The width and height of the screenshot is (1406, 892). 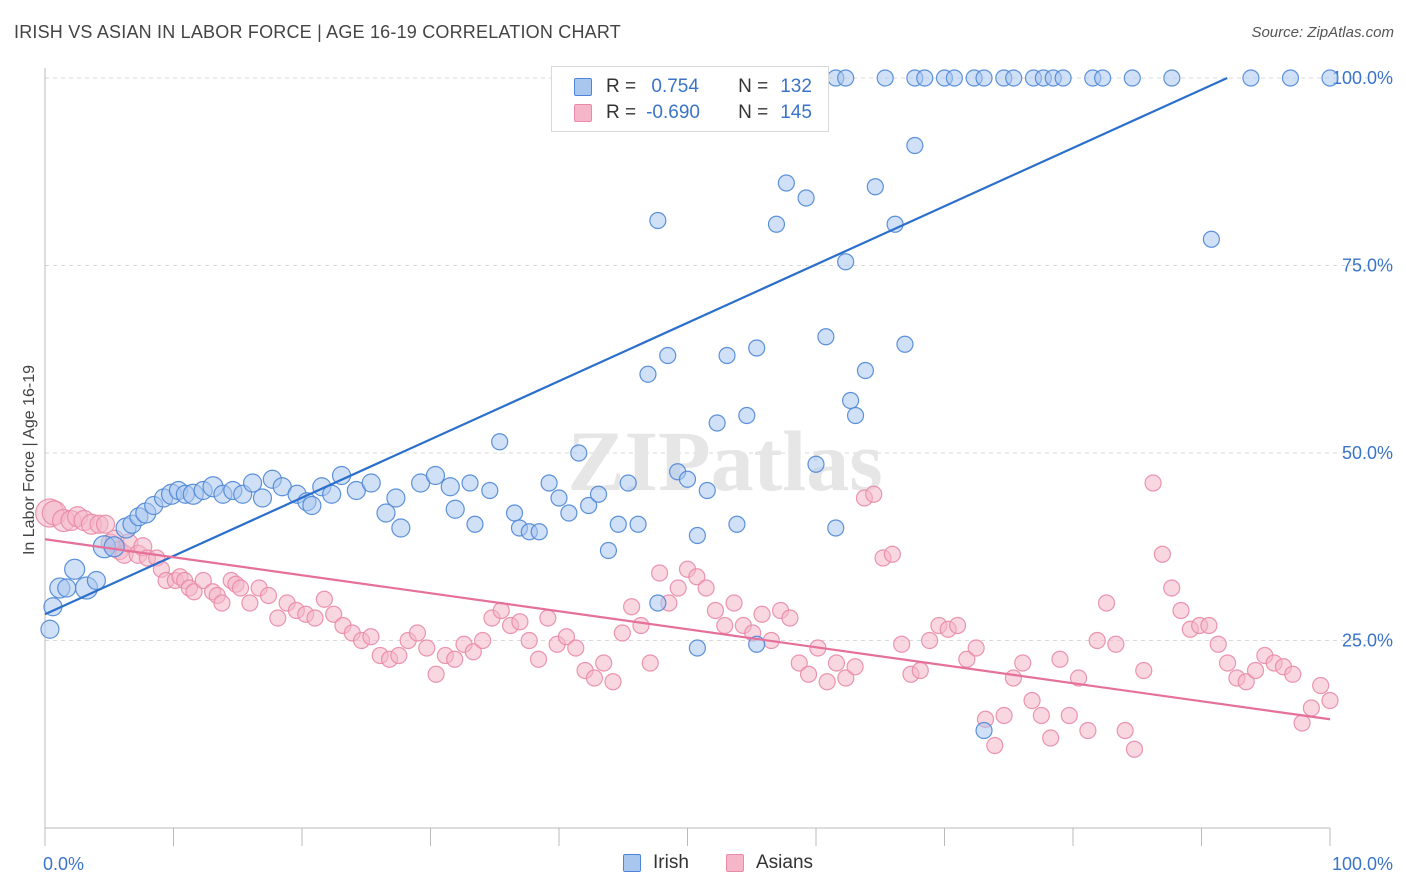 I want to click on x-tick-label: 100.0%, so click(x=1362, y=864).